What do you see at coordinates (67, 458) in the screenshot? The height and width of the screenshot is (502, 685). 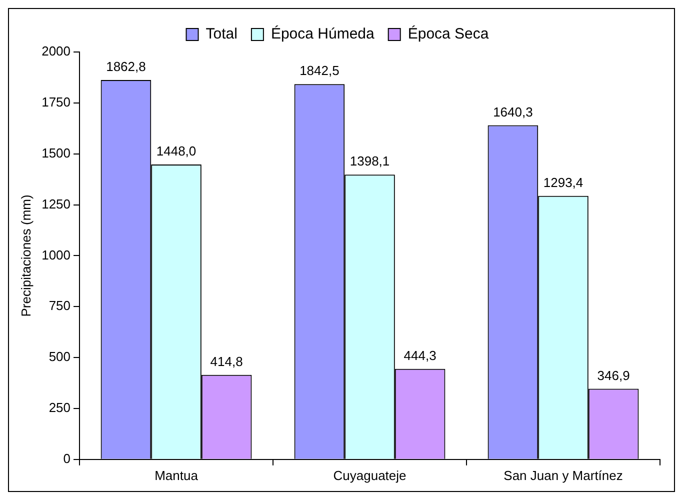 I see `y-tick-label: 0` at bounding box center [67, 458].